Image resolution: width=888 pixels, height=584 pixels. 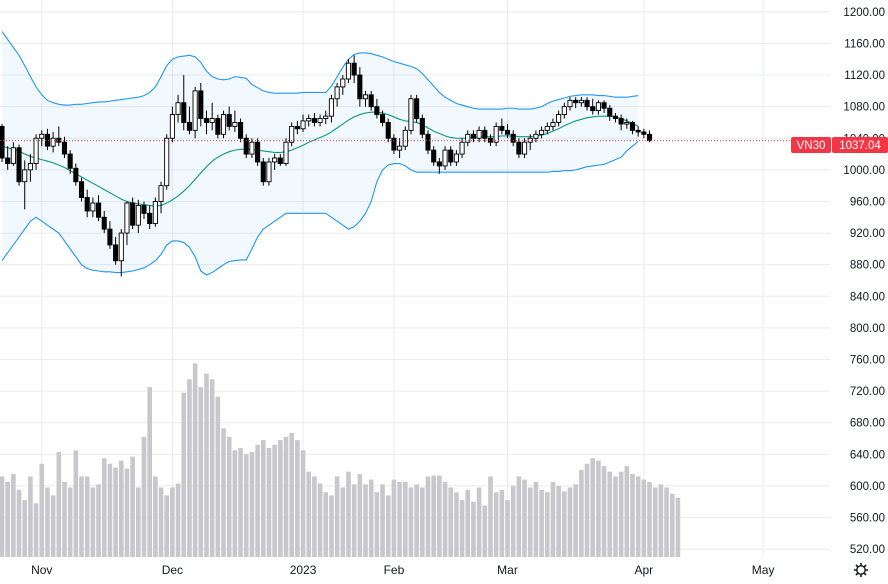 What do you see at coordinates (811, 146) in the screenshot?
I see `symbol-label: VN30` at bounding box center [811, 146].